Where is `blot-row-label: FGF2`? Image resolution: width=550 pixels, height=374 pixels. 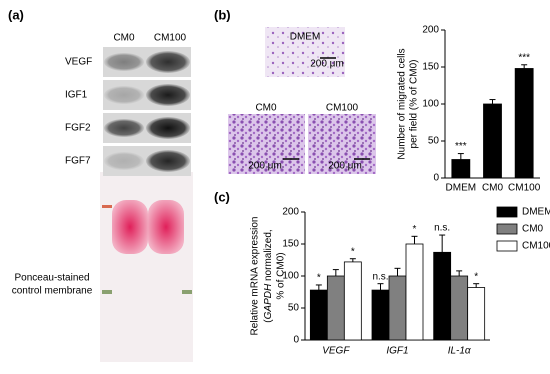 blot-row-label: FGF2 is located at coordinates (78, 128).